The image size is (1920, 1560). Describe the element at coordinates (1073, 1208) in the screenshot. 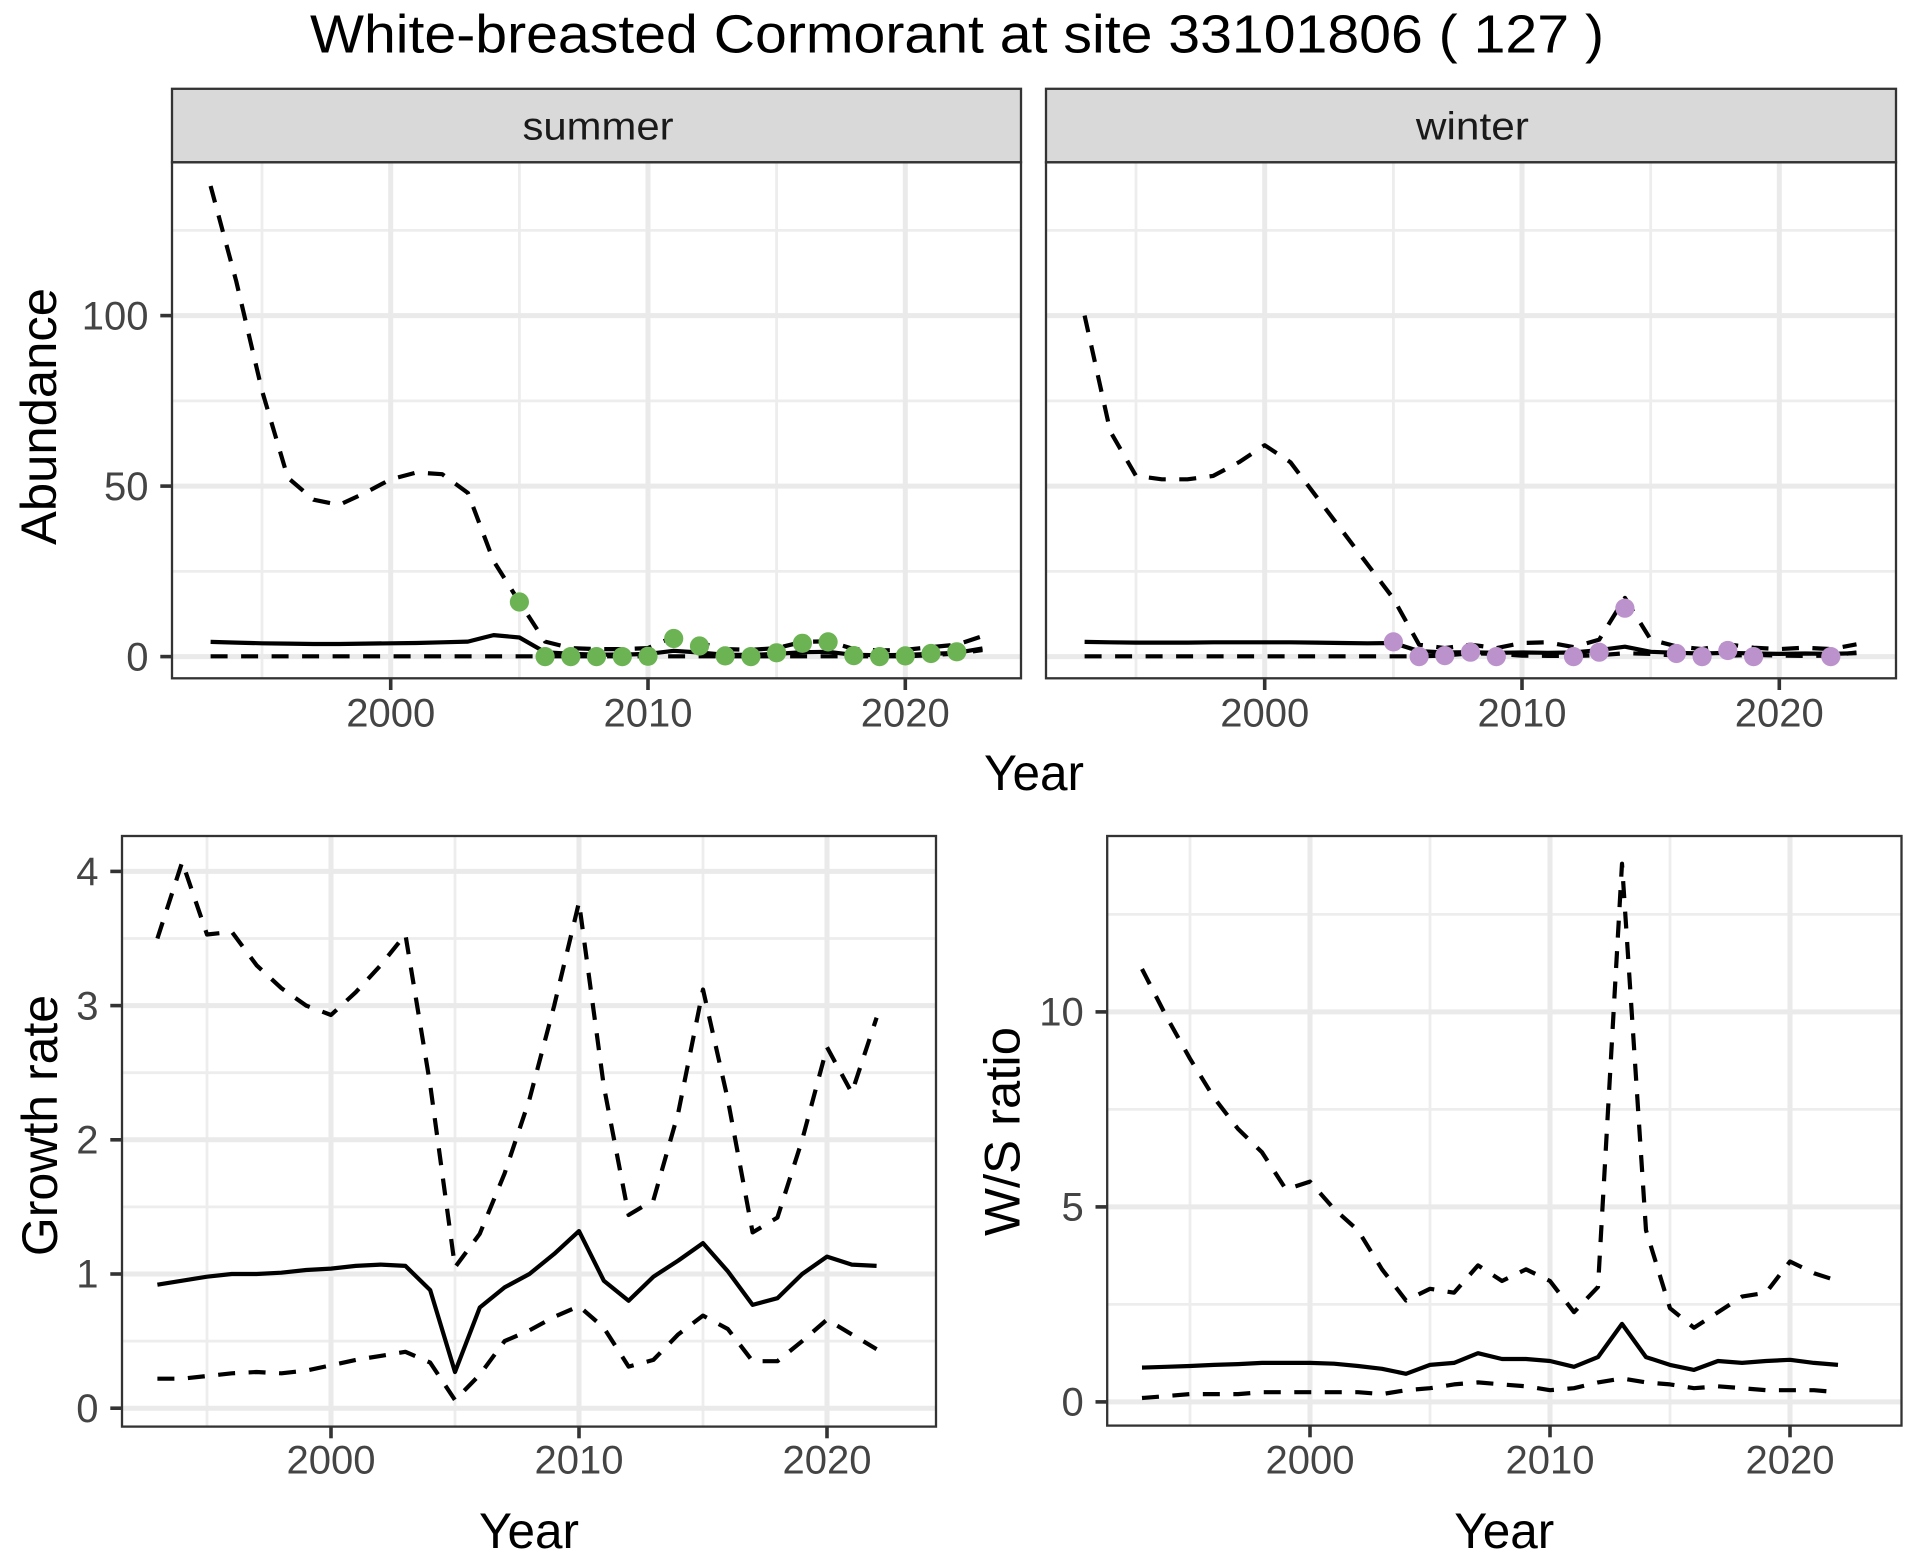

I see `svg-text: 5` at that location.